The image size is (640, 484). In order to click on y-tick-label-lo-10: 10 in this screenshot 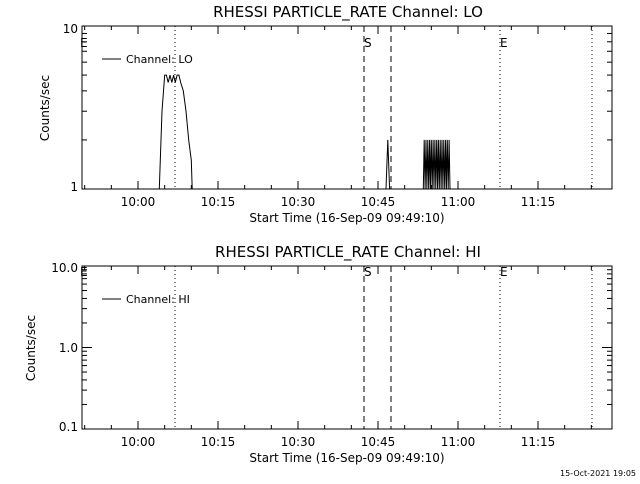, I will do `click(70, 29)`.